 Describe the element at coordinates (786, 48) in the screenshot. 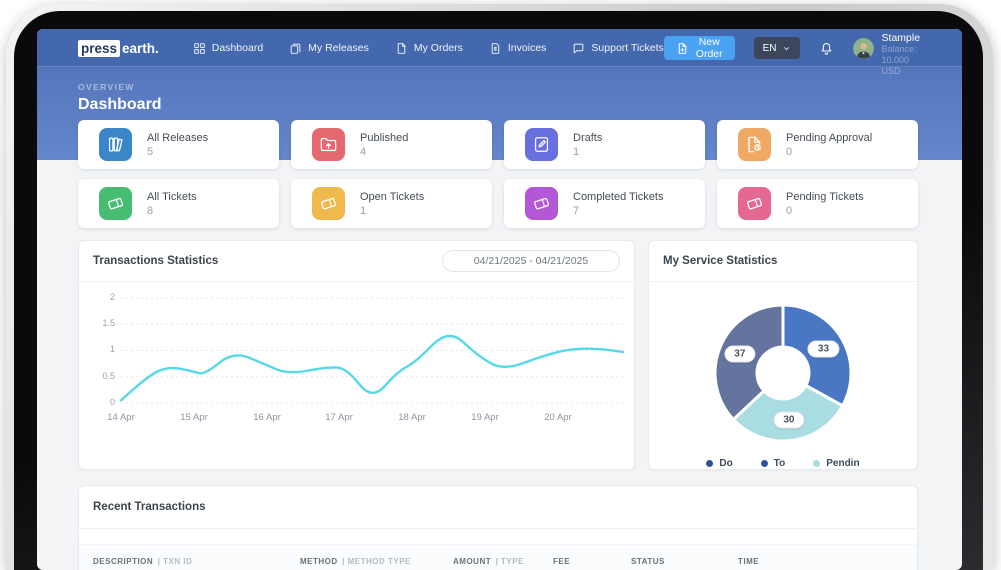

I see `chevron-down-icon` at that location.